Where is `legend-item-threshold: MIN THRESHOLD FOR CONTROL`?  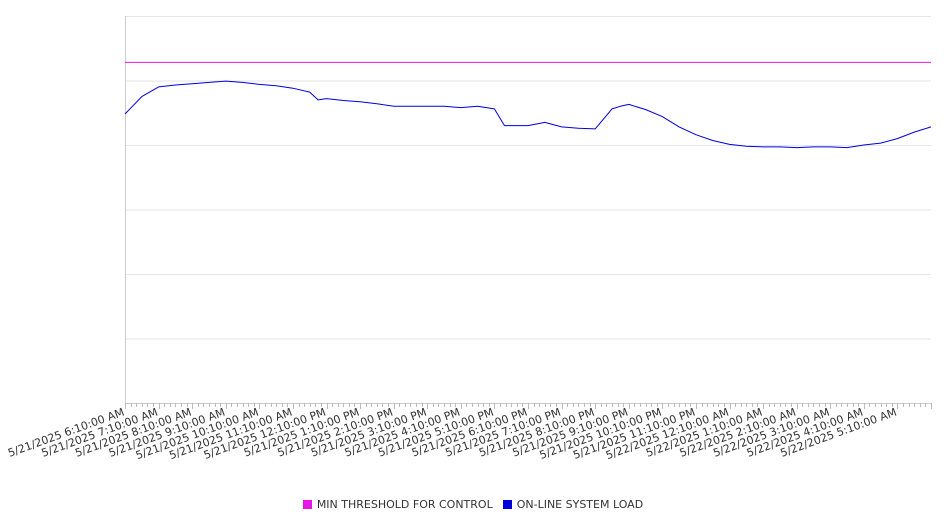
legend-item-threshold: MIN THRESHOLD FOR CONTROL is located at coordinates (397, 504).